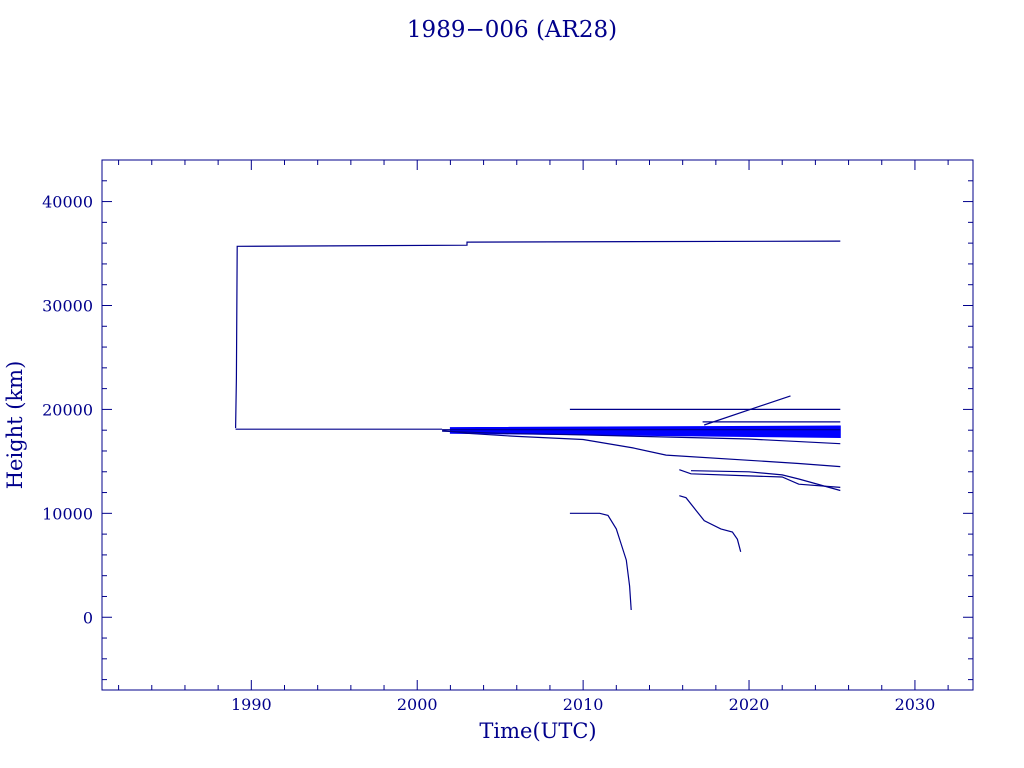  I want to click on x-tick-label: 2010, so click(583, 704).